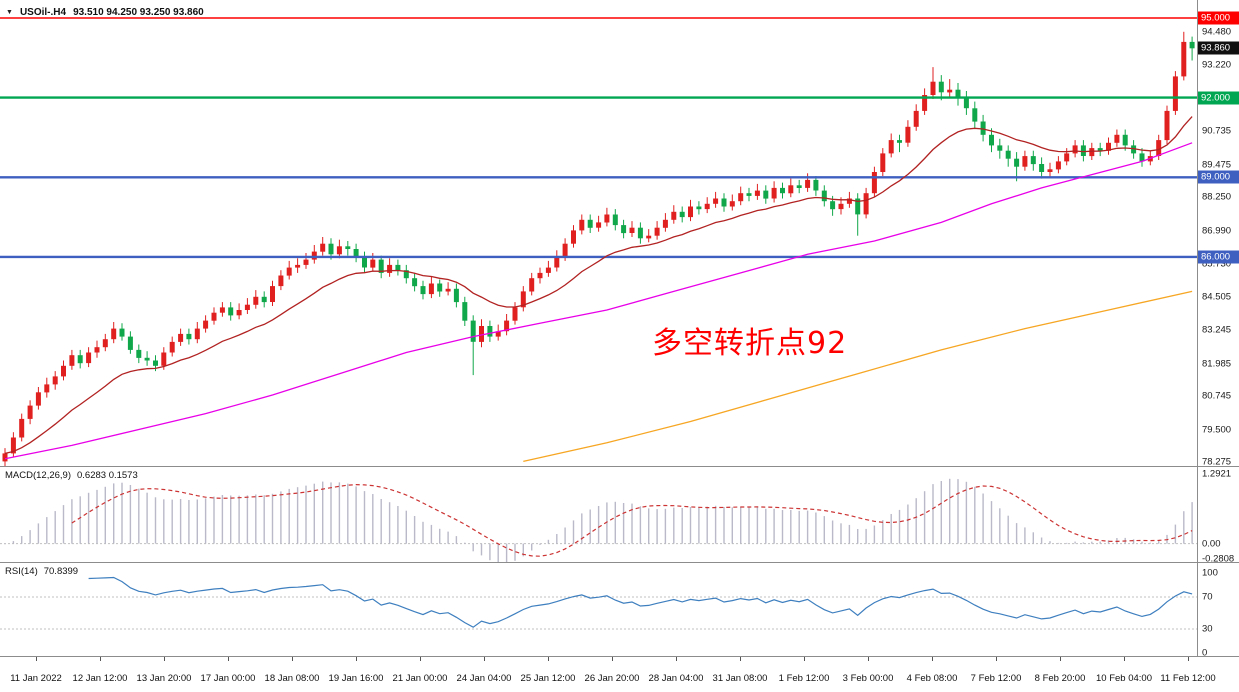 The image size is (1239, 692). Describe the element at coordinates (1217, 297) in the screenshot. I see `price-tick: 84.505` at that location.